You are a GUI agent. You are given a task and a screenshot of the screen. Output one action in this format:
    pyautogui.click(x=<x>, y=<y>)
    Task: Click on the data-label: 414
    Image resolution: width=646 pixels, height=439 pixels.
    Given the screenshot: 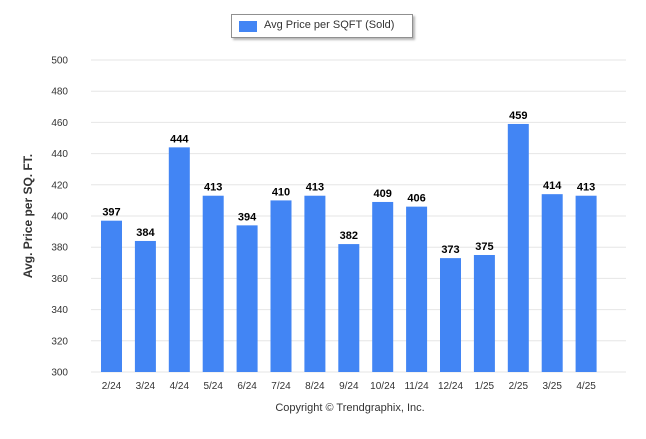 What is the action you would take?
    pyautogui.click(x=552, y=186)
    